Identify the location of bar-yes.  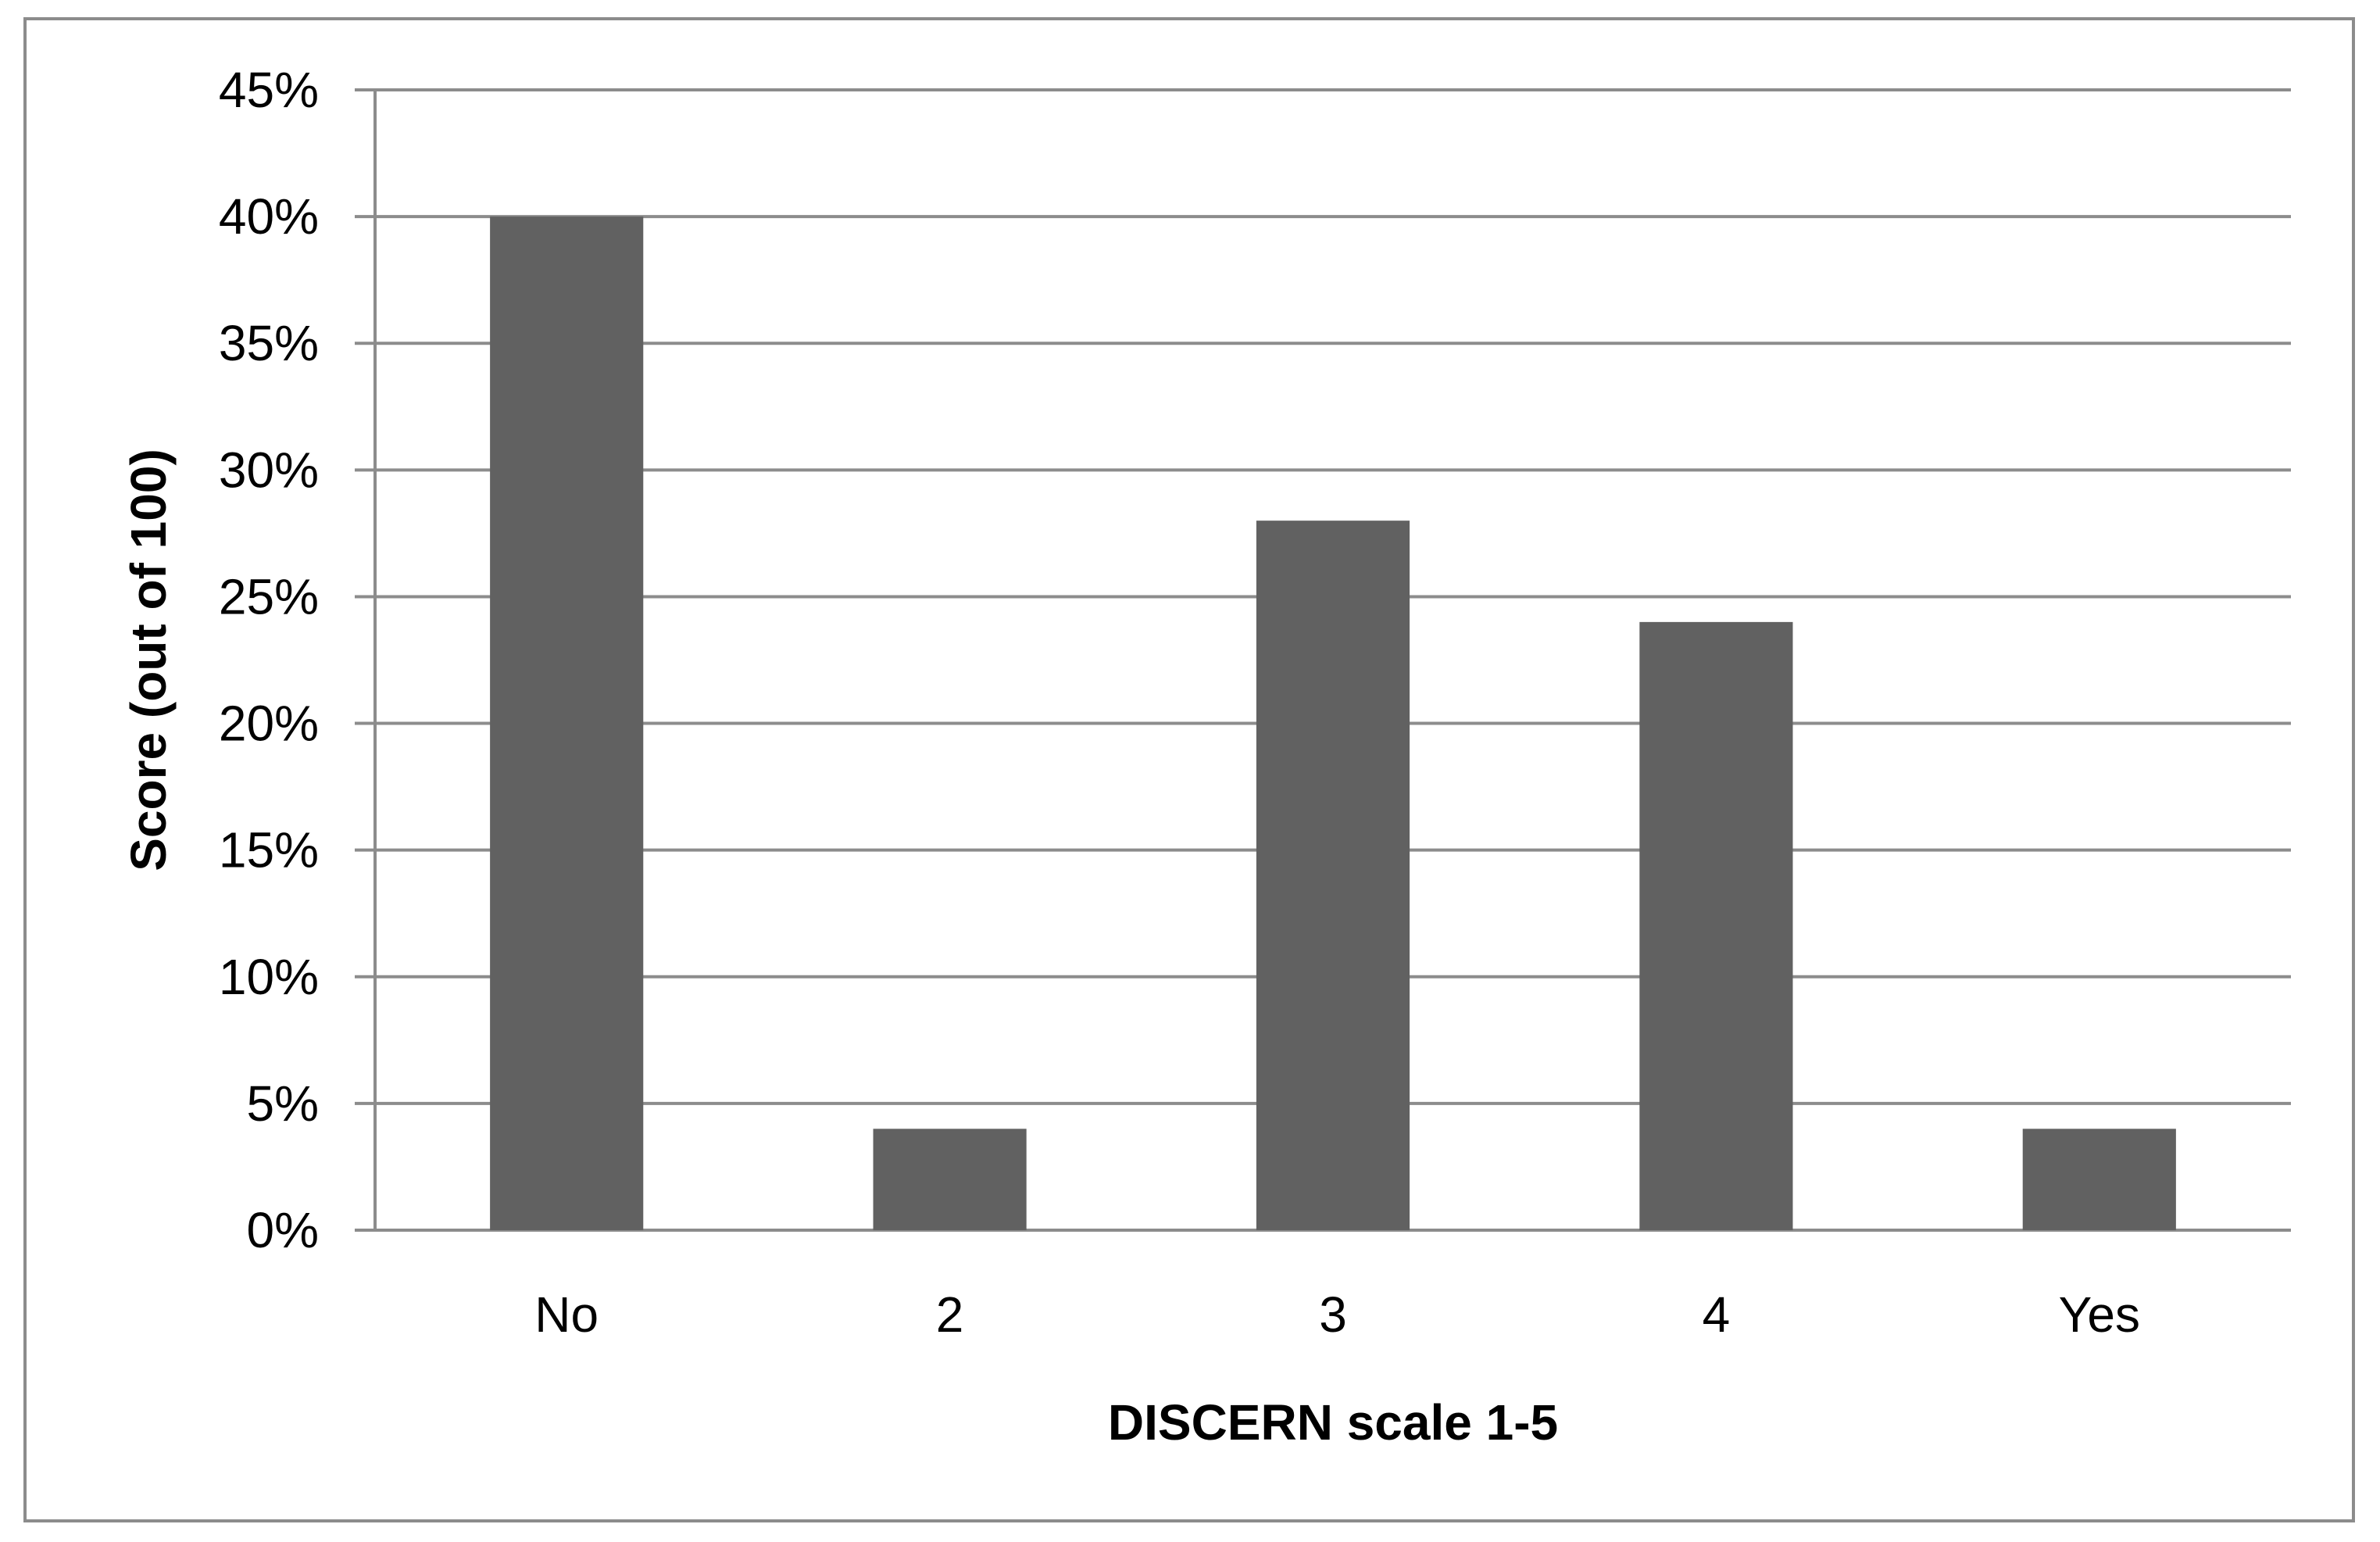
(2099, 1179).